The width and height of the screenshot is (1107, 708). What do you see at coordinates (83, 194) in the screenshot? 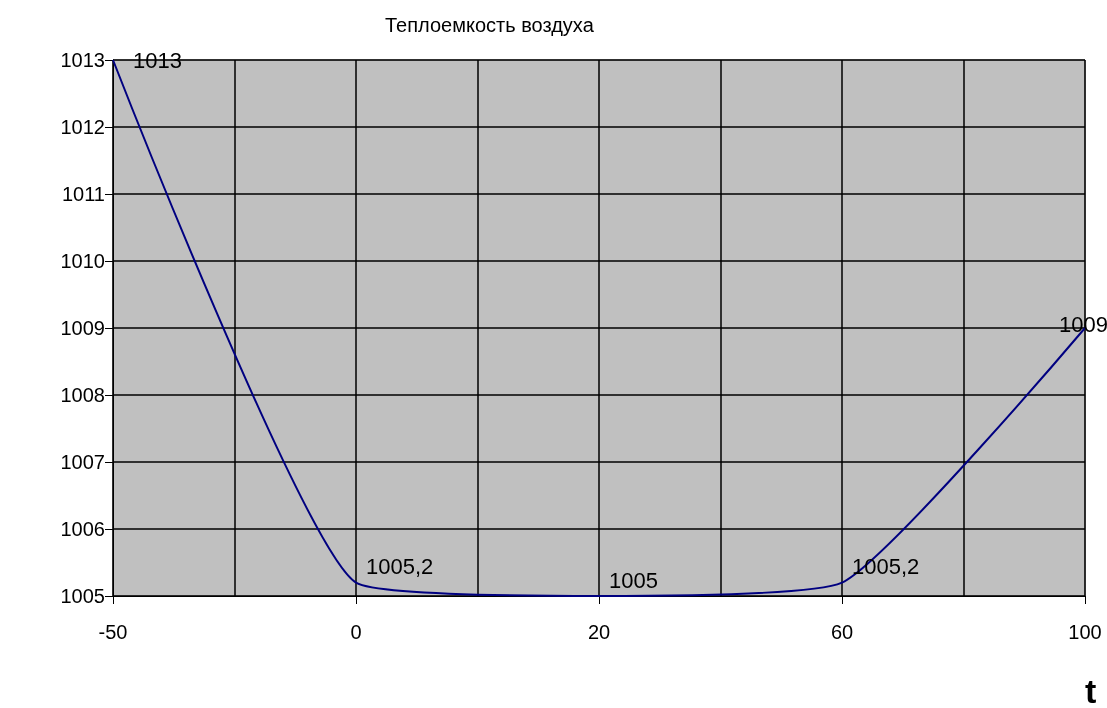
I see `y-tick-label: 1011` at bounding box center [83, 194].